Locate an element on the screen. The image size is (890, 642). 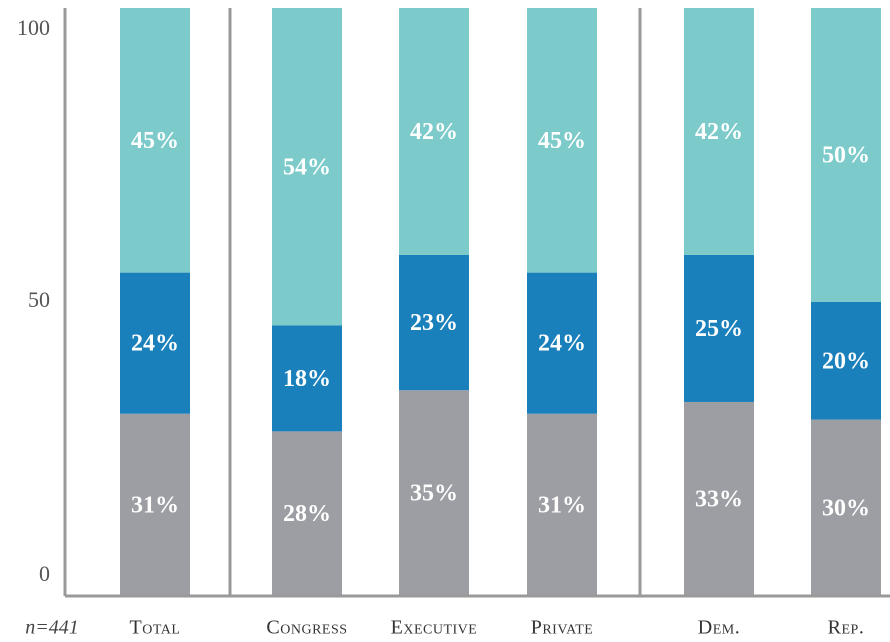
y-tick-label: 0 is located at coordinates (44, 573).